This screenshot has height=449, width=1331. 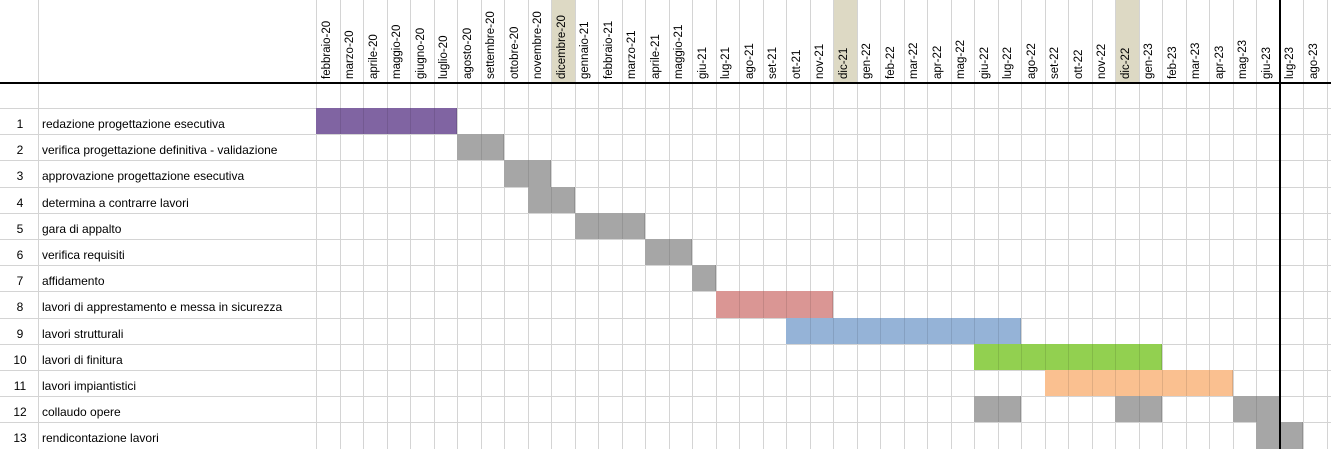 I want to click on month-header: mar-23, so click(x=1198, y=41).